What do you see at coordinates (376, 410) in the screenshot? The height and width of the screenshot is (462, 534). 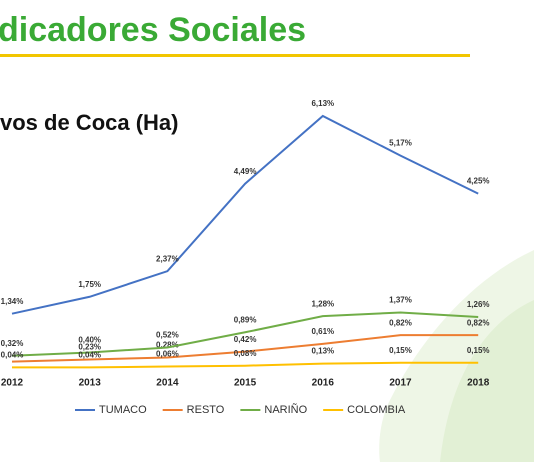 I see `legend-label: COLOMBIA` at bounding box center [376, 410].